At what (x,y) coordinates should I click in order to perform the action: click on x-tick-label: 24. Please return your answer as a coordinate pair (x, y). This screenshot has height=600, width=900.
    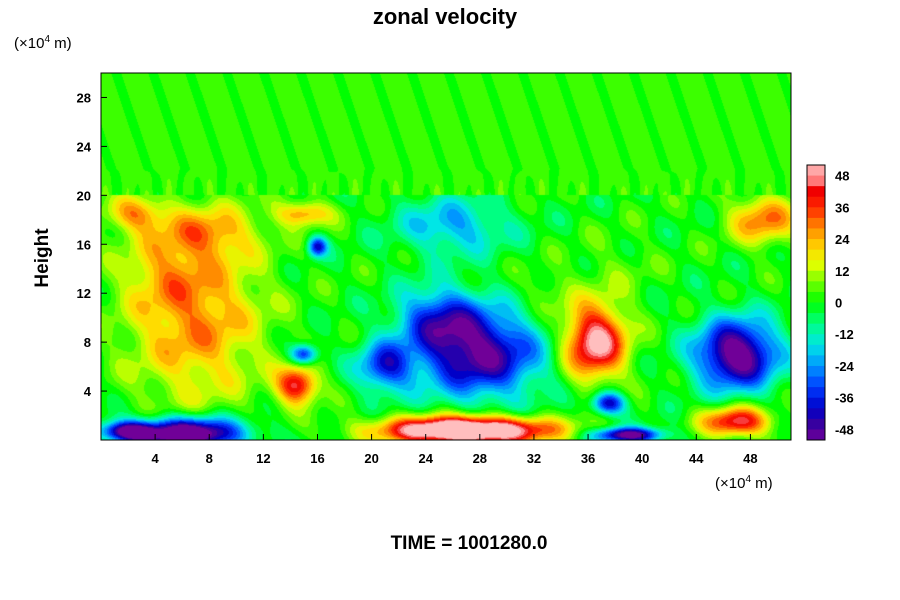
    Looking at the image, I should click on (425, 458).